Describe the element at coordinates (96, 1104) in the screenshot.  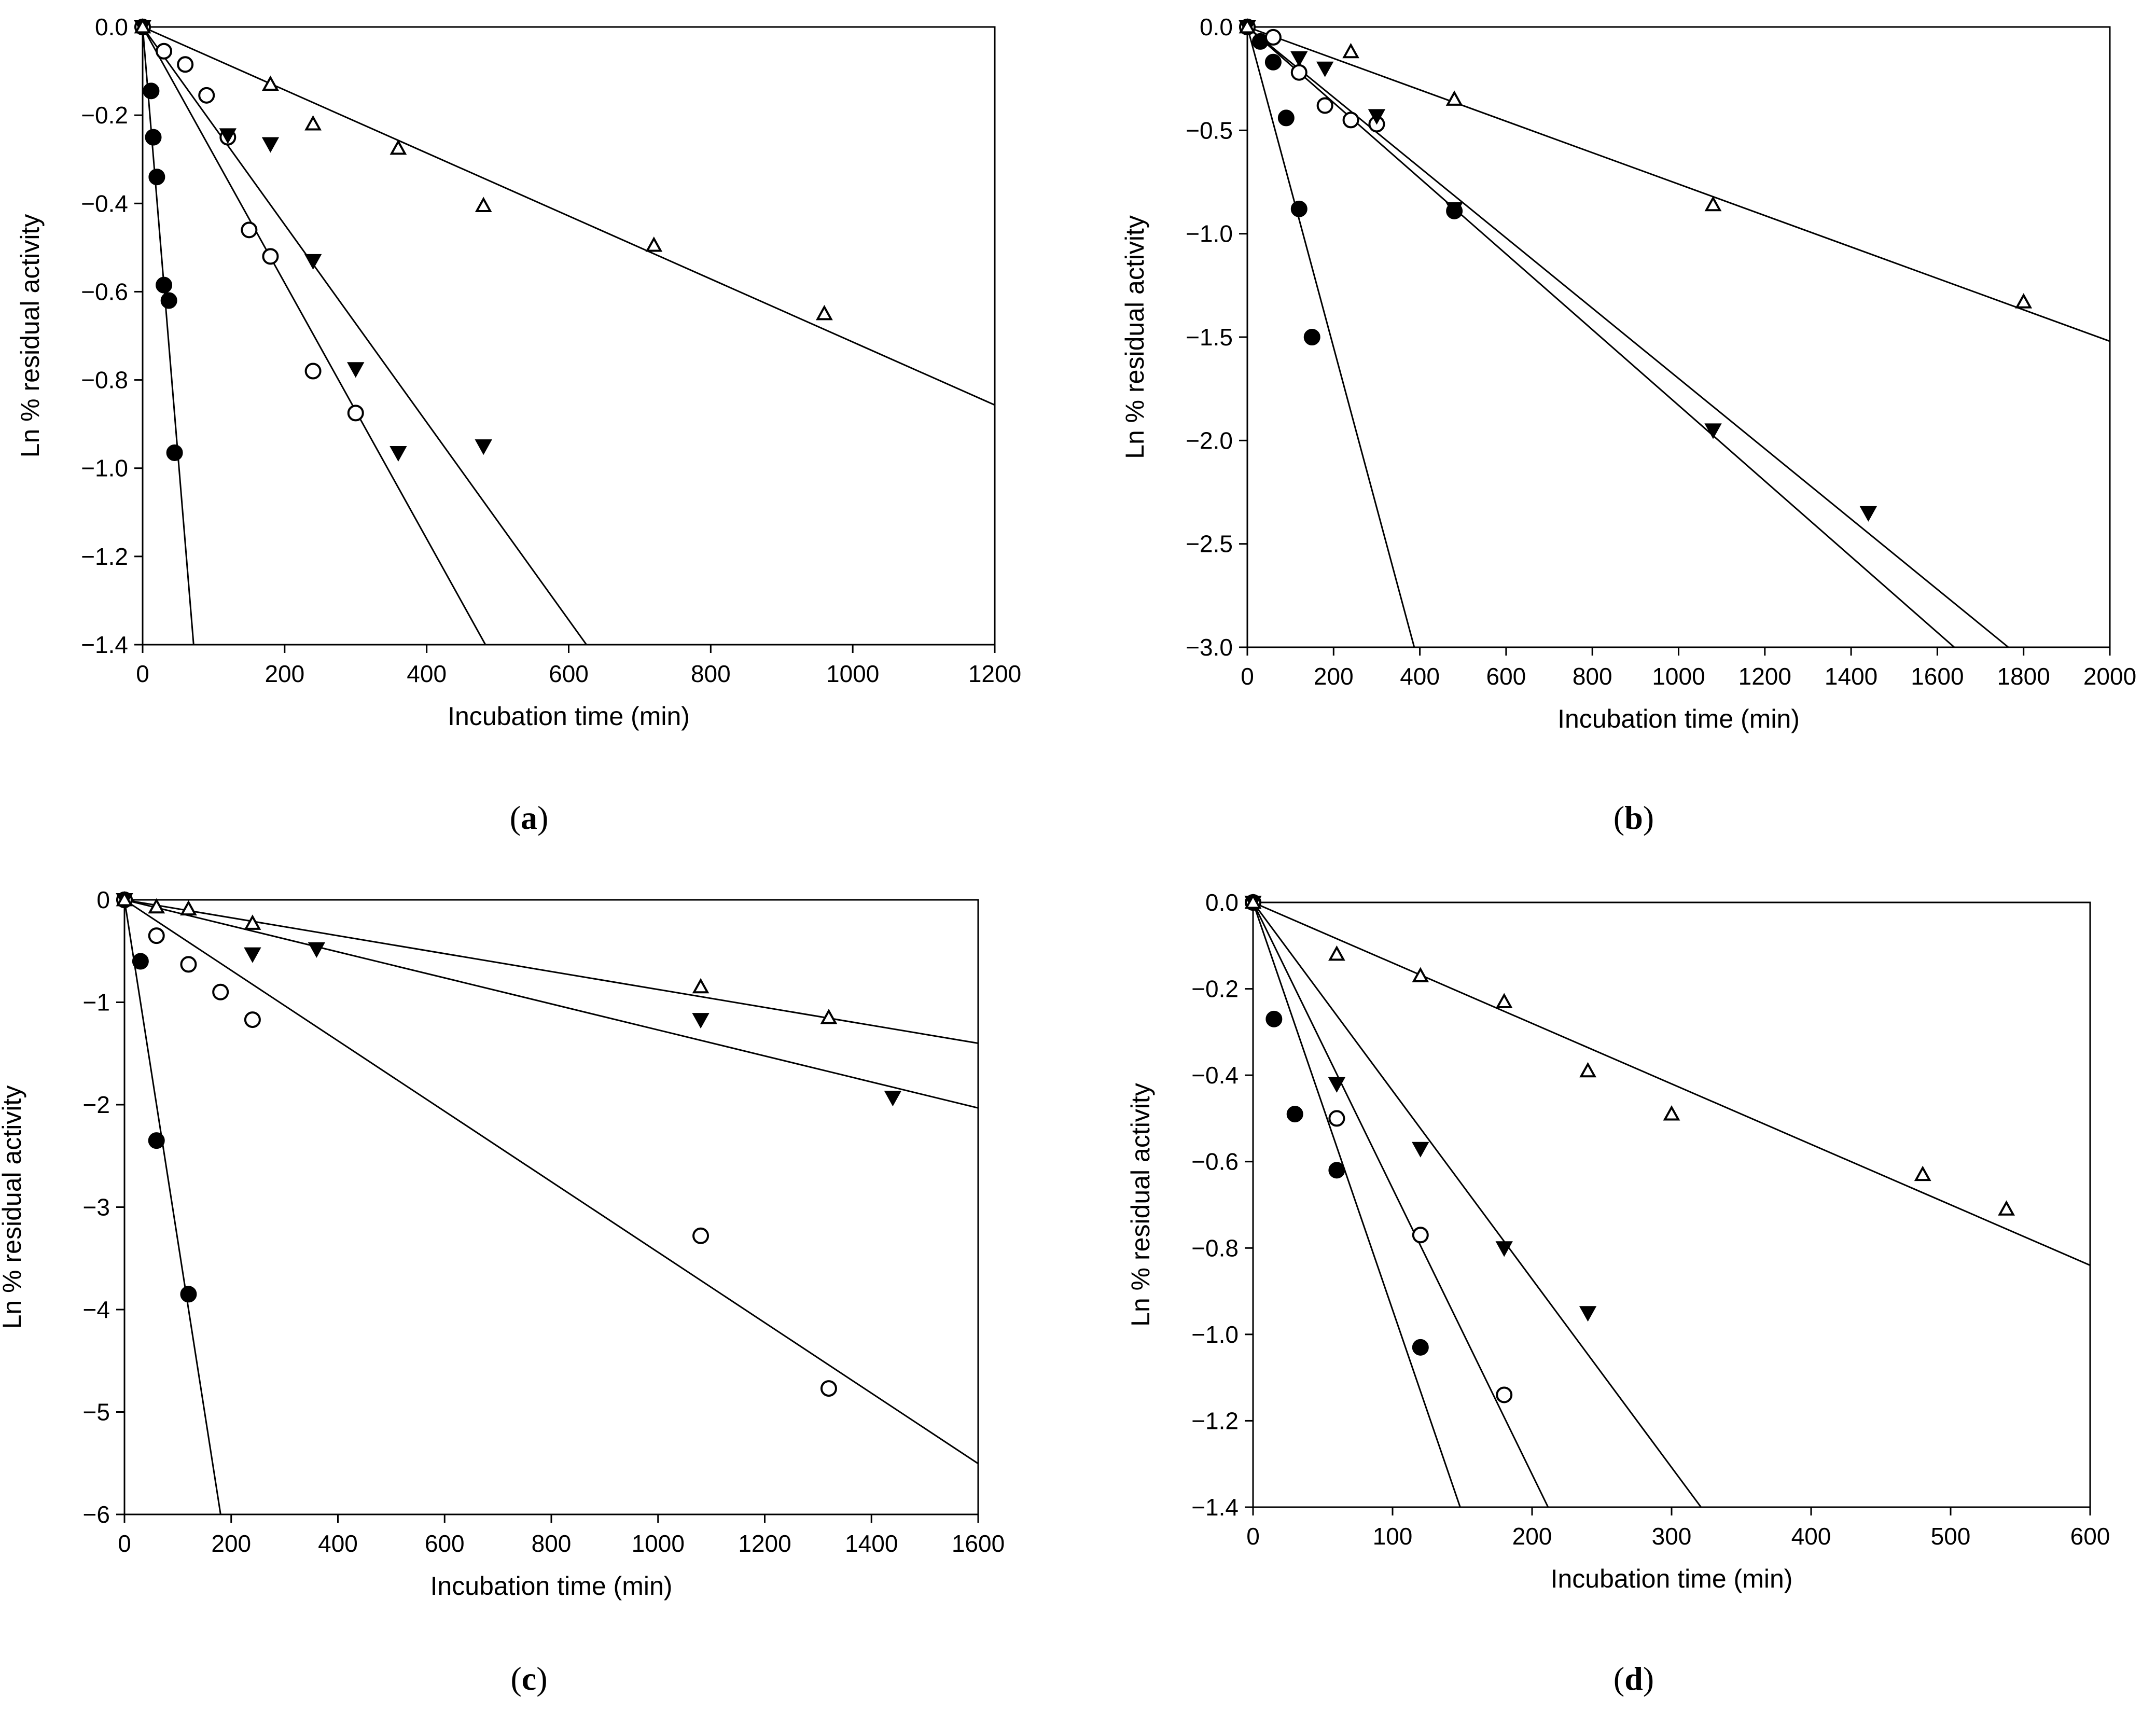
I see `panel-c-y-tick-label: −2` at that location.